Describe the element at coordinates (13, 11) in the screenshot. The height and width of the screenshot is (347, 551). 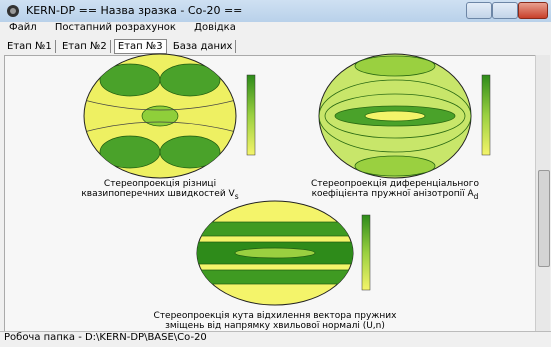
I see `app-icon` at that location.